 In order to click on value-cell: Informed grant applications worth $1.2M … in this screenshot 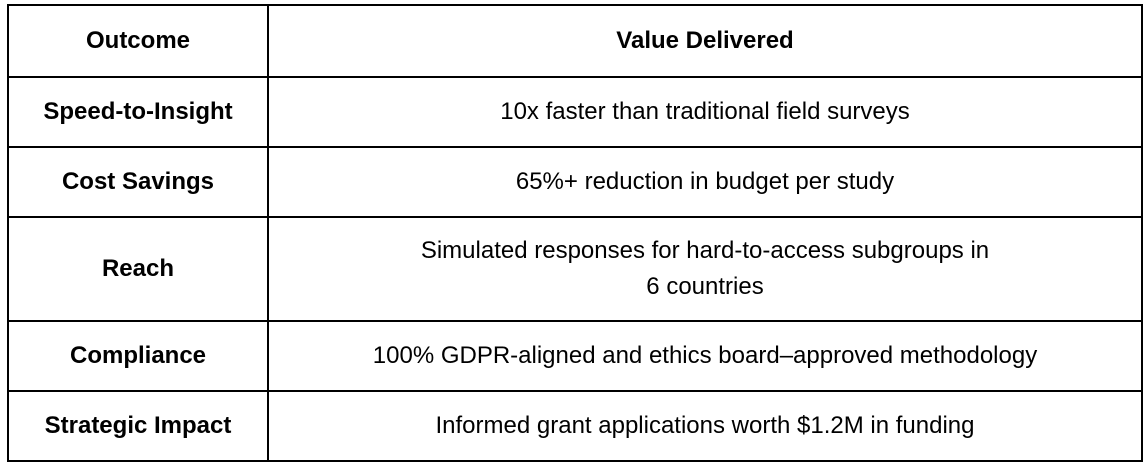, I will do `click(705, 426)`.